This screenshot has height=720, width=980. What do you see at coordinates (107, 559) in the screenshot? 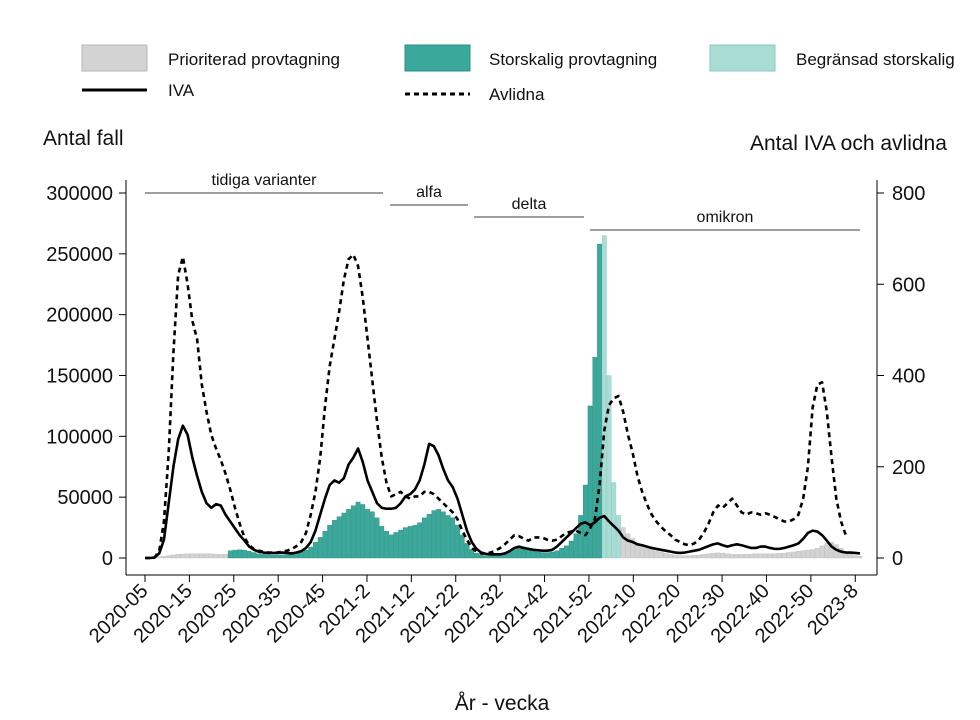
I see `y-left-tick-label: 0` at bounding box center [107, 559].